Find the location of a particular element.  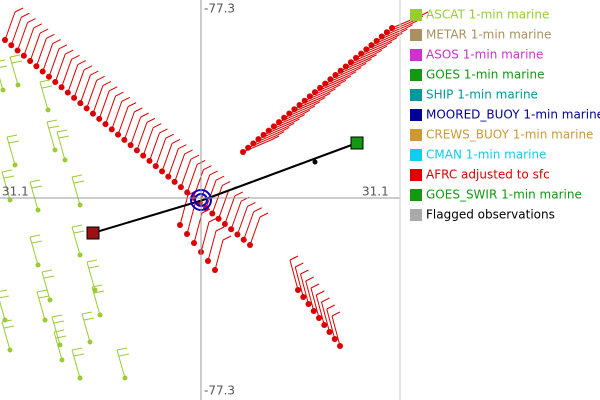

bottom-label: -77.3 is located at coordinates (219, 391).